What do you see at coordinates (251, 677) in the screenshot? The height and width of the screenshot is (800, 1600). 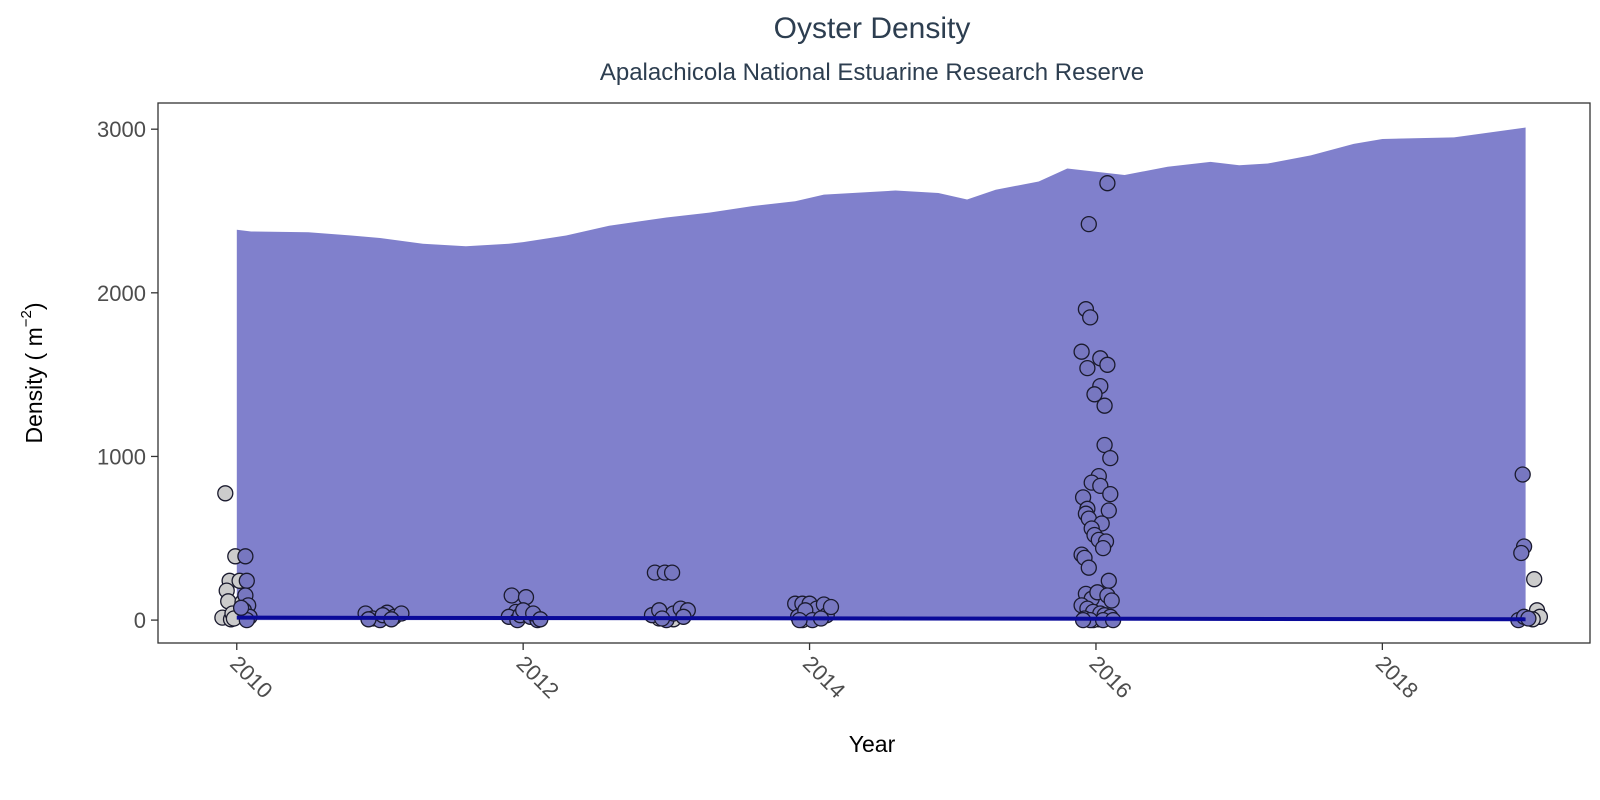 I see `x-tick-label: 2010` at bounding box center [251, 677].